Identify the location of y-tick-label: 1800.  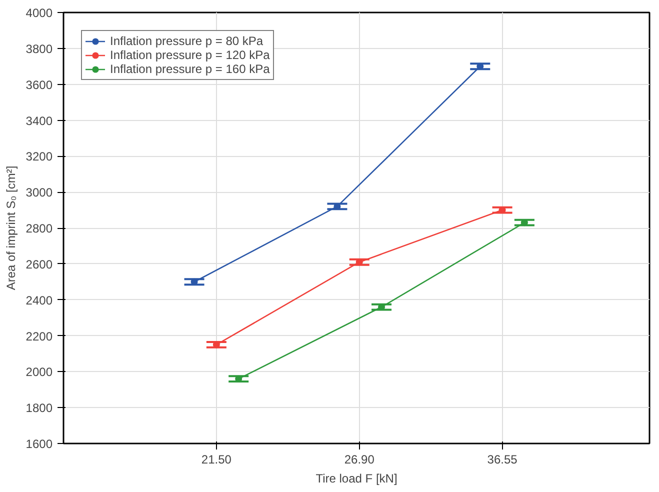
(39, 408).